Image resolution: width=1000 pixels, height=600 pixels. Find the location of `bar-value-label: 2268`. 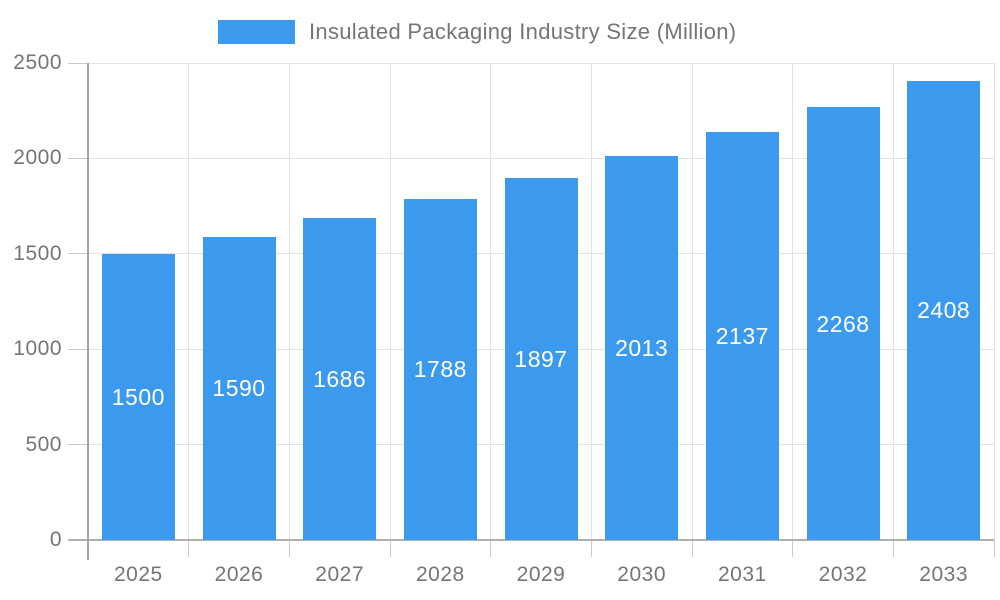

bar-value-label: 2268 is located at coordinates (843, 323).